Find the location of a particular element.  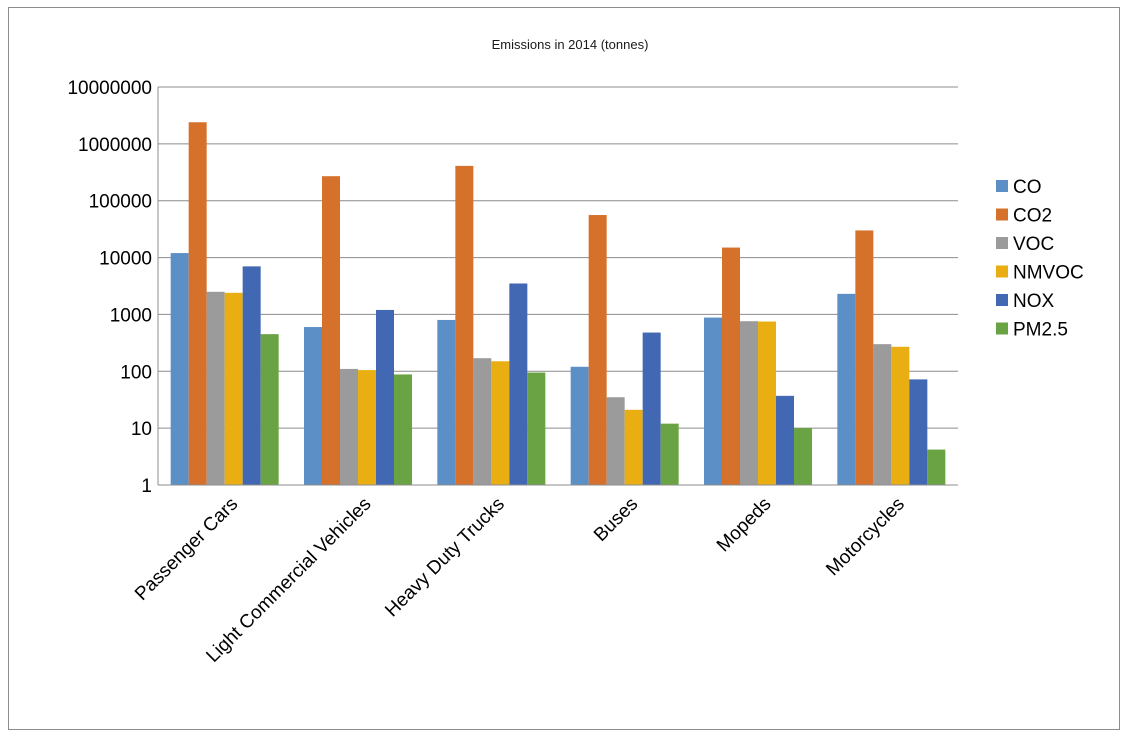

y-tick-label: 1 is located at coordinates (146, 486).